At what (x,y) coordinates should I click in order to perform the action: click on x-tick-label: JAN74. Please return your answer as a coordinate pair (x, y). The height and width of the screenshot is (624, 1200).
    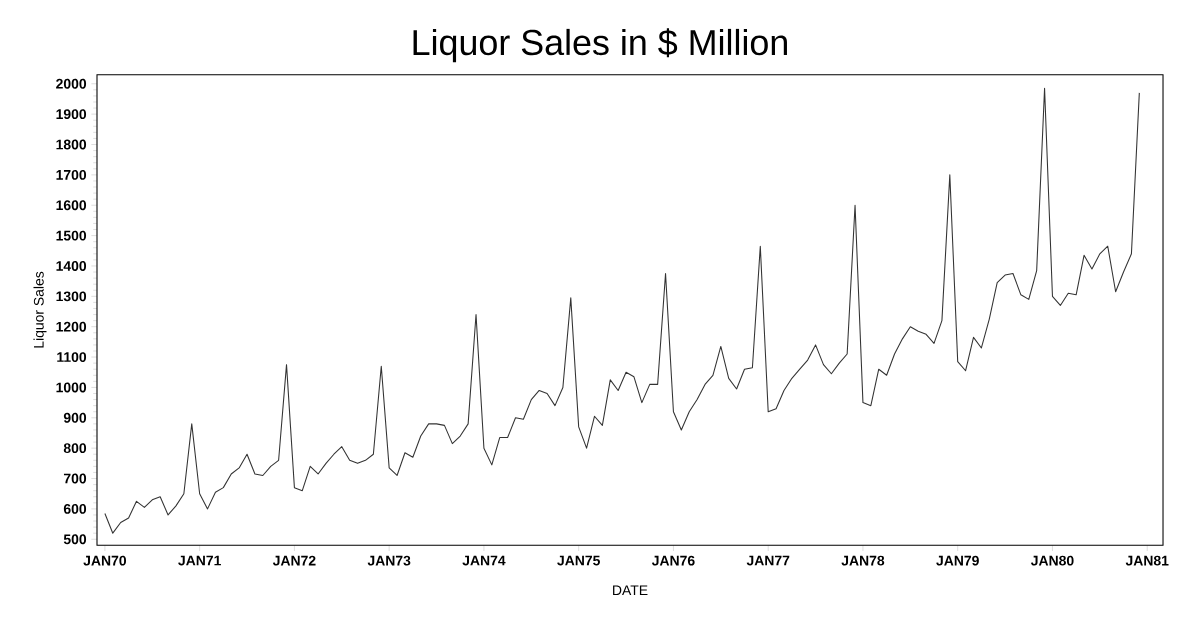
    Looking at the image, I should click on (484, 560).